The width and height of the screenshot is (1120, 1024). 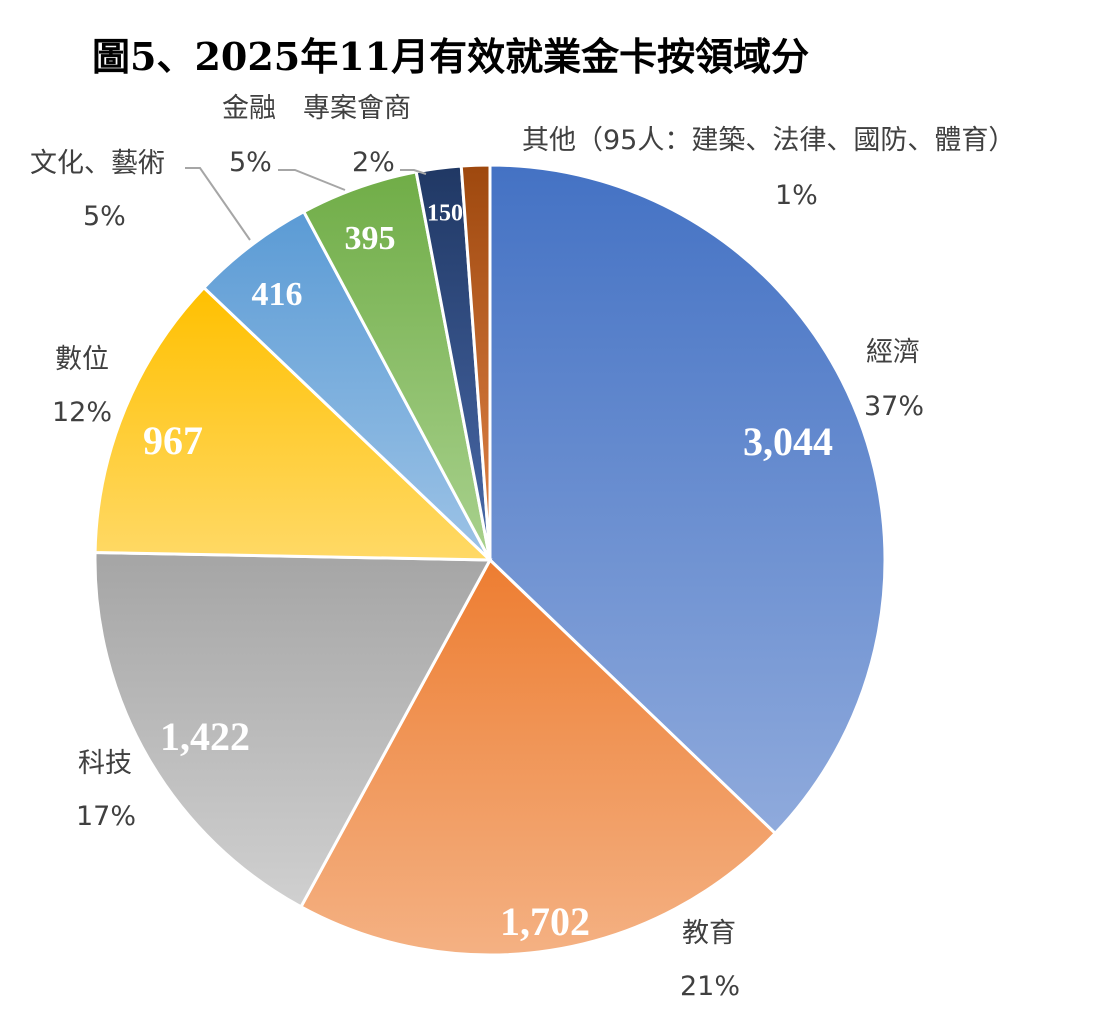 What do you see at coordinates (82, 359) in the screenshot?
I see `category-label-4: 數位` at bounding box center [82, 359].